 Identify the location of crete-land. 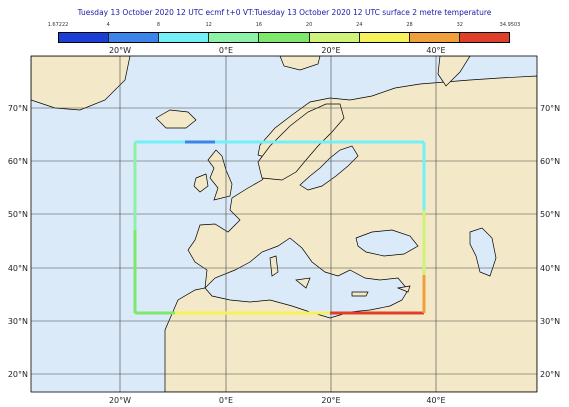
(360, 294).